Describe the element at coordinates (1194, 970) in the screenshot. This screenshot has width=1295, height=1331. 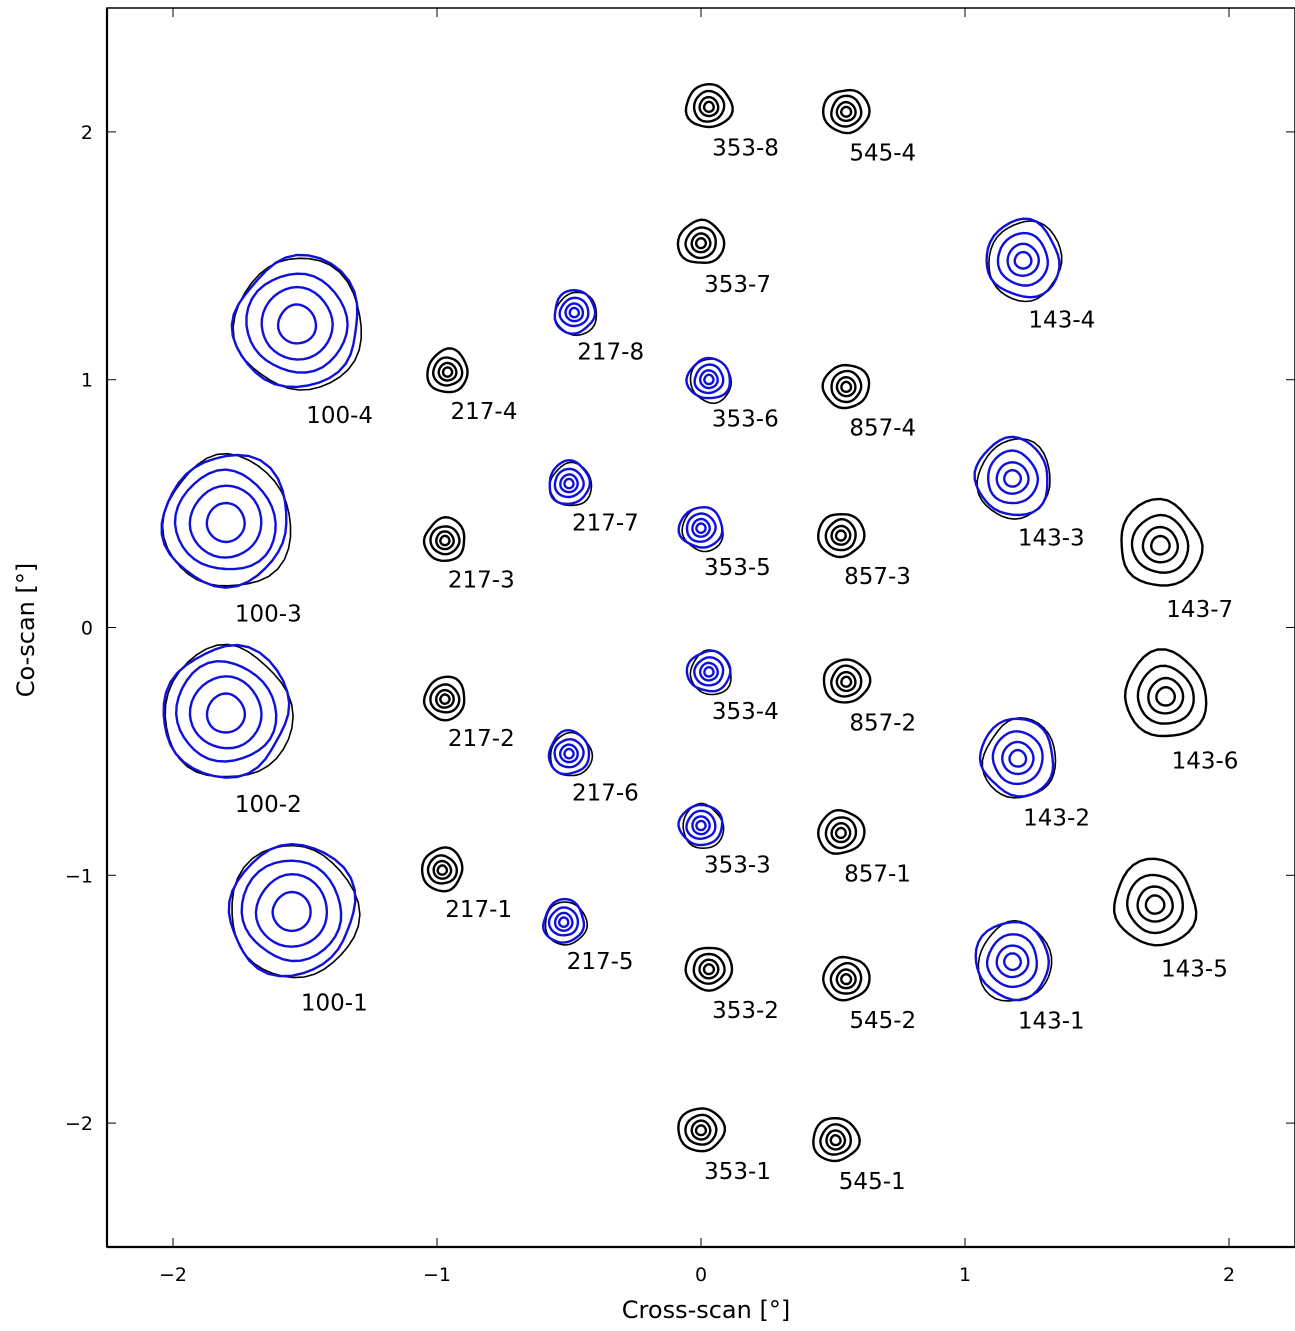
I see `detector-label: 143-5` at that location.